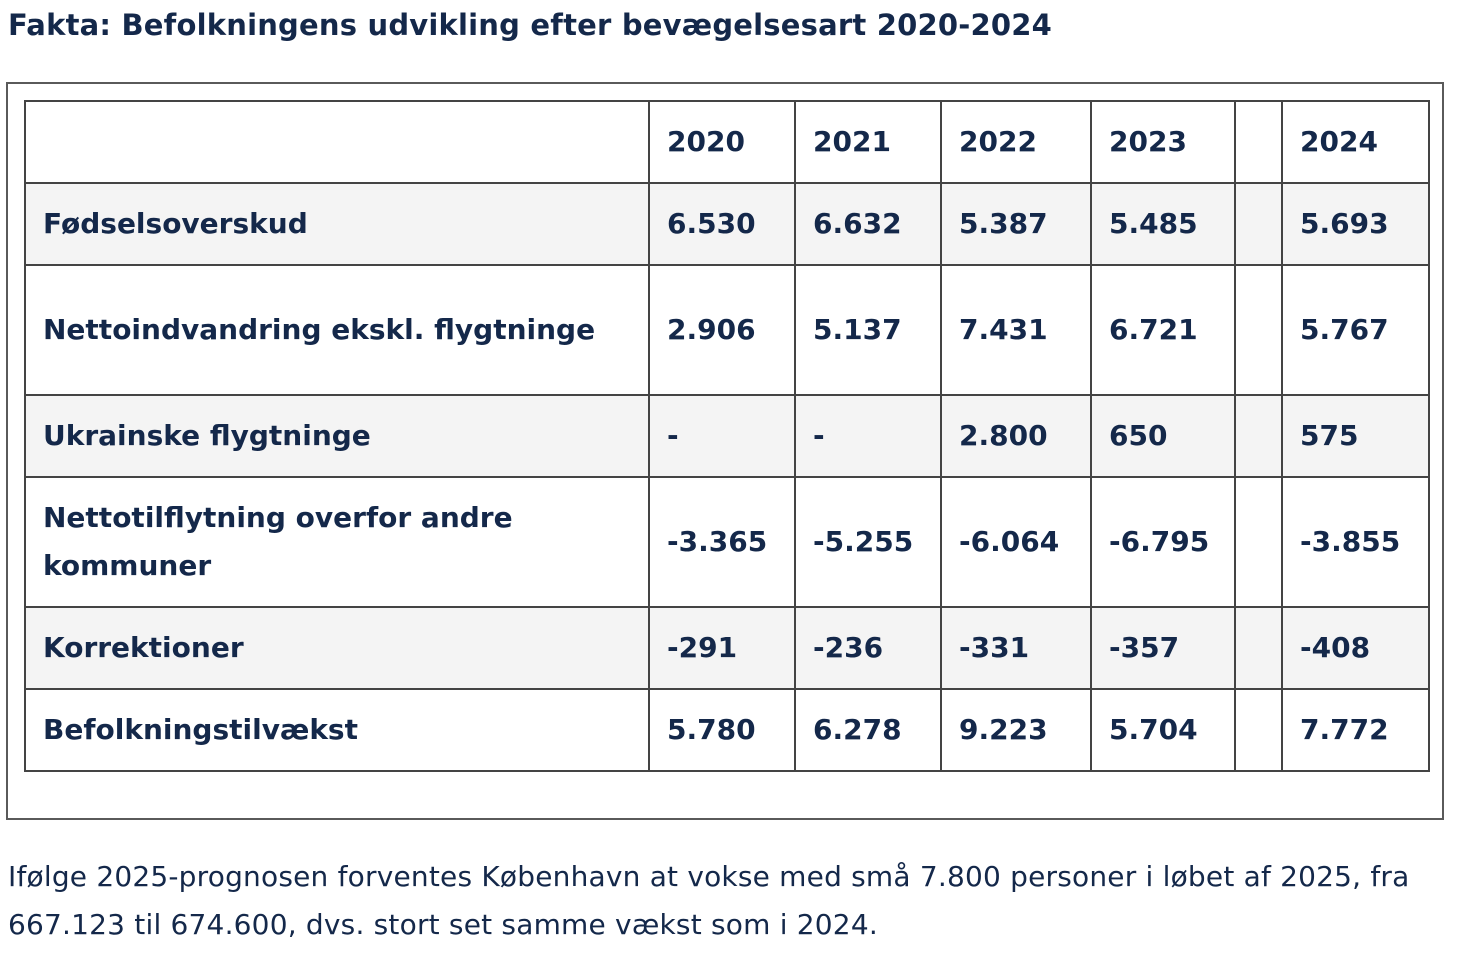  What do you see at coordinates (1355, 142) in the screenshot?
I see `header-cell-2024: 2024` at bounding box center [1355, 142].